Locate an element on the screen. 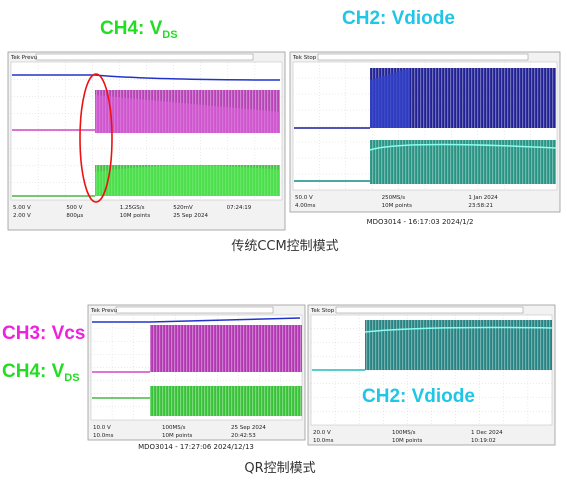  scope-readout: 10:19:02 is located at coordinates (483, 441).